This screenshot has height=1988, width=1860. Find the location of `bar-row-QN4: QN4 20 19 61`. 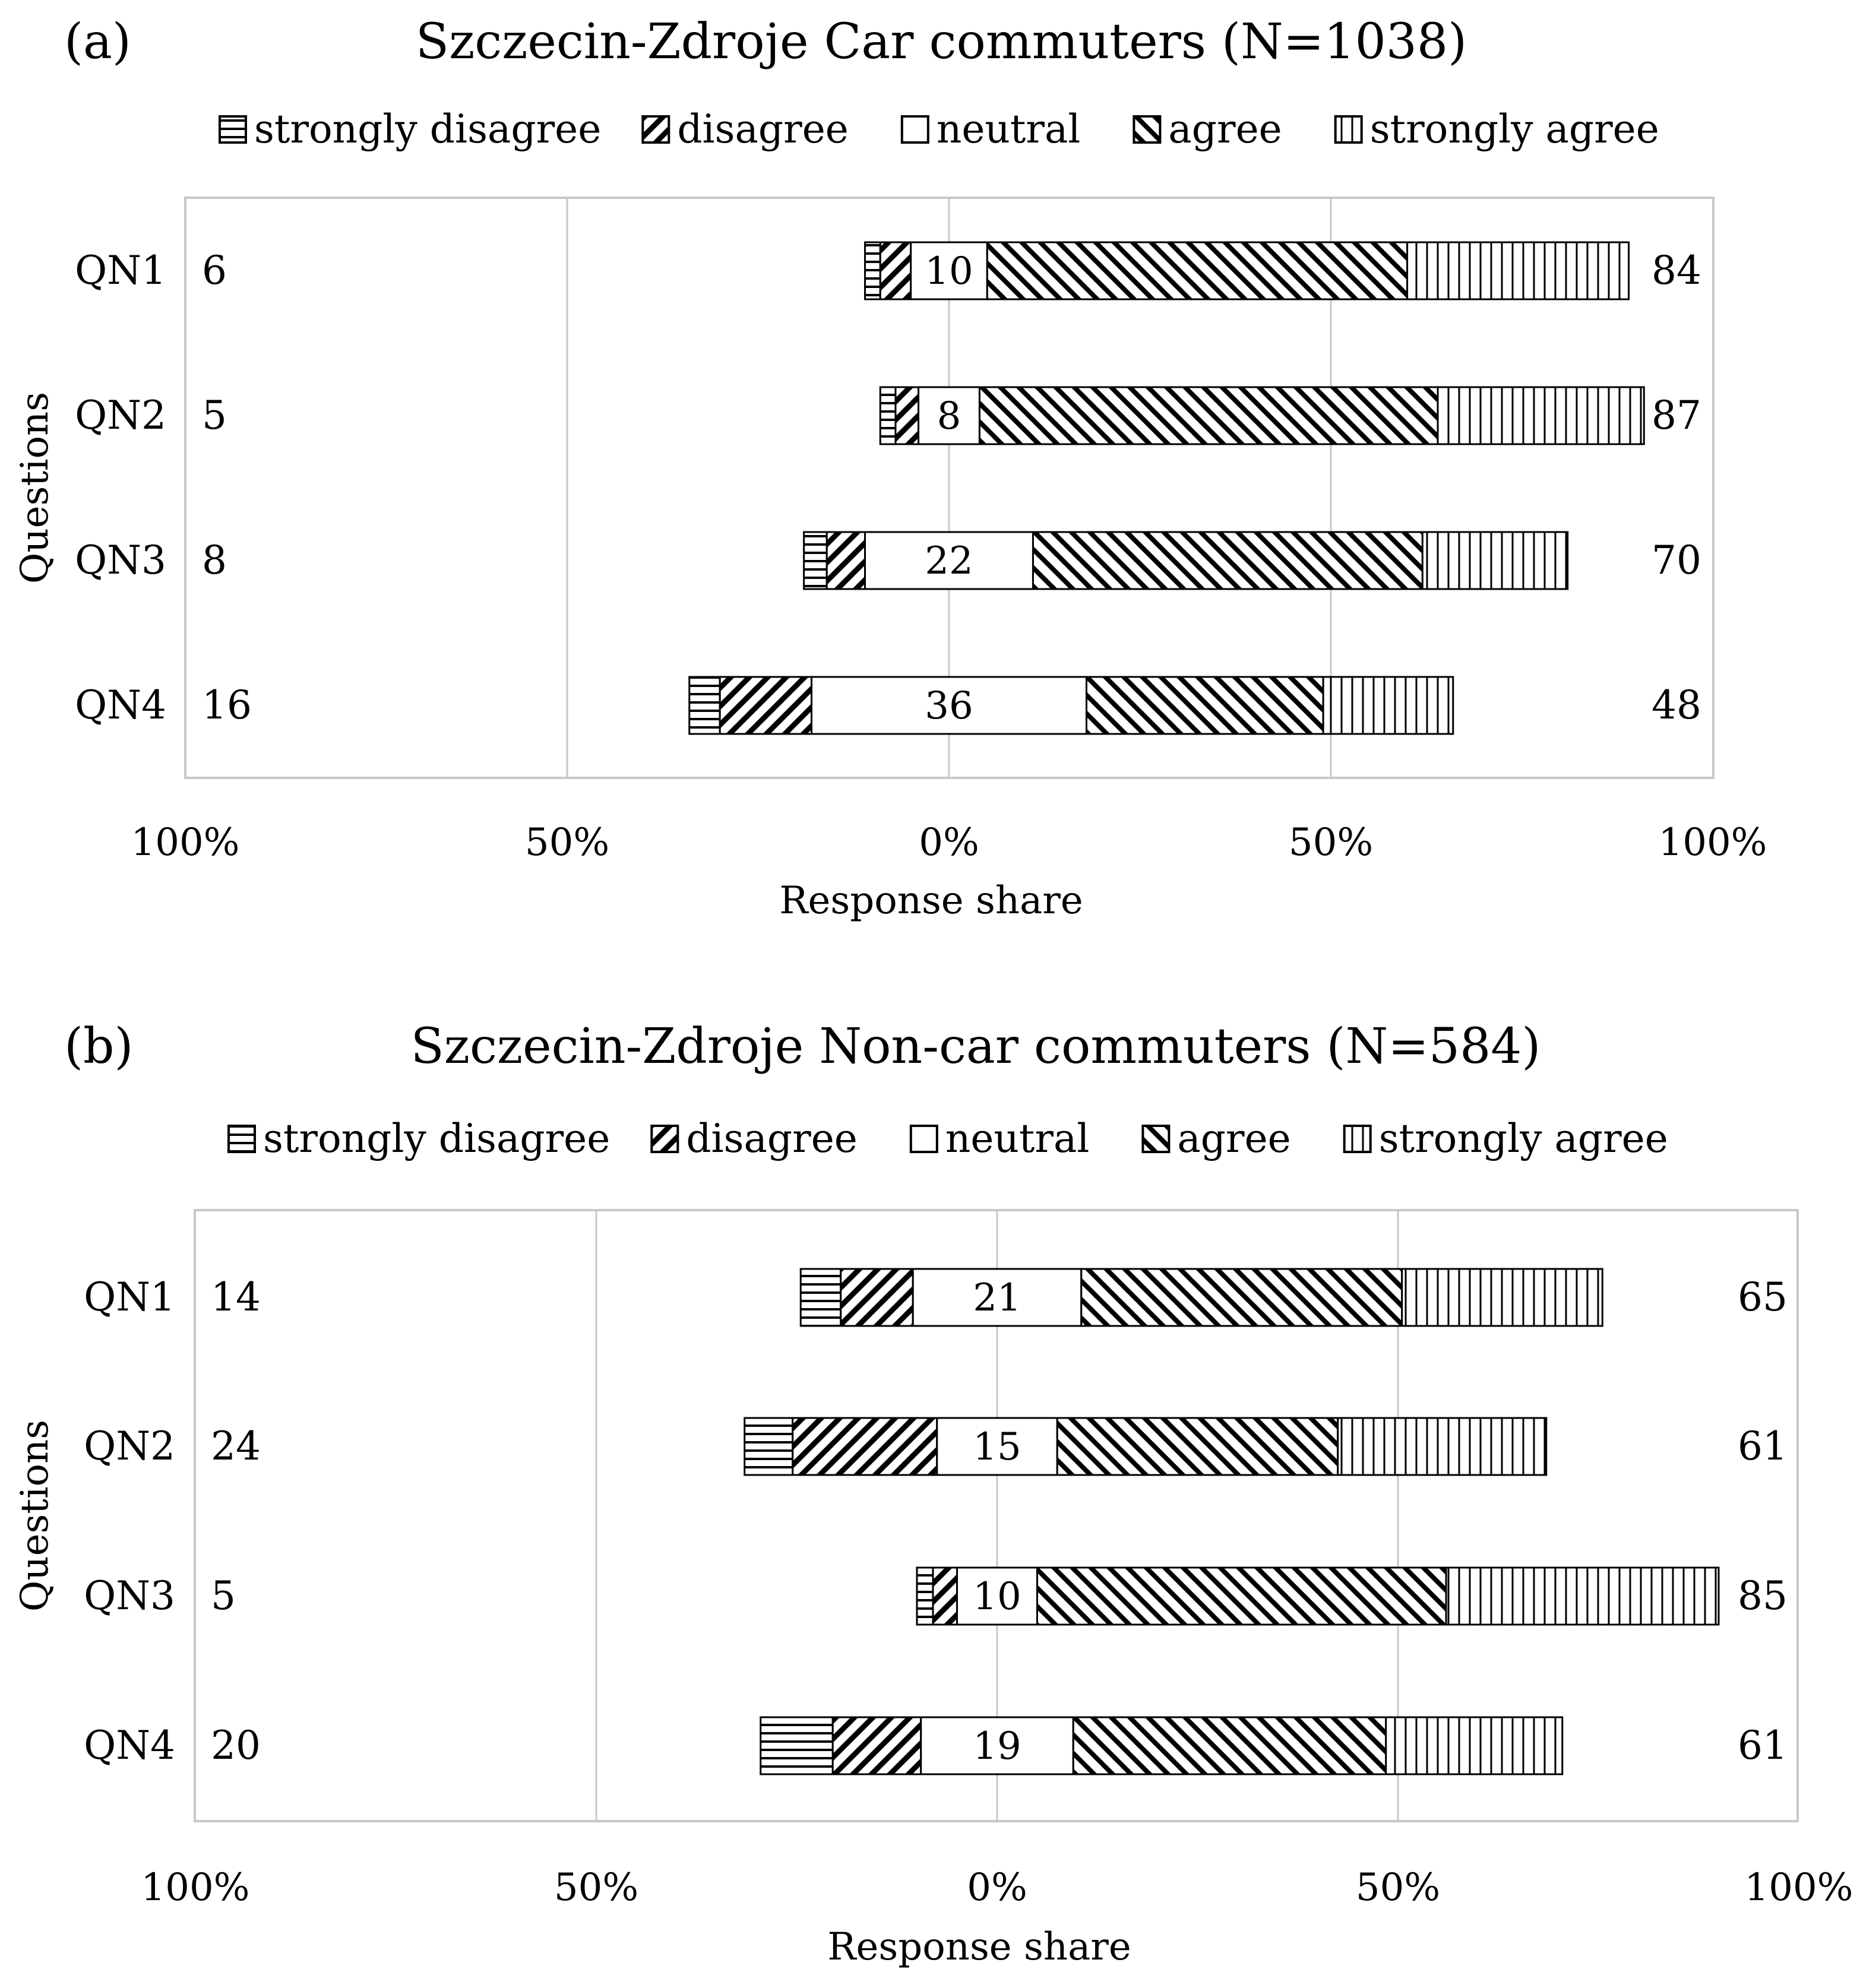

bar-row-QN4: QN4 20 19 61 is located at coordinates (936, 1745).